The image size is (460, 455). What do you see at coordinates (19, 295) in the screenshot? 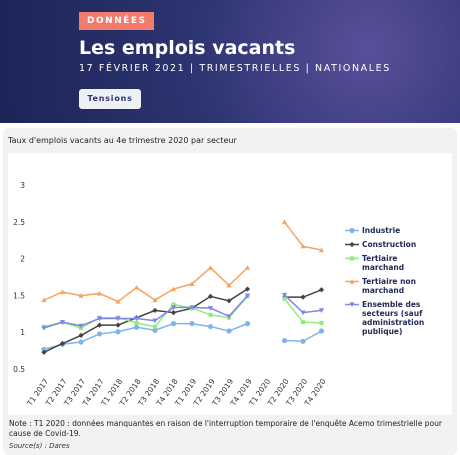
I see `y-tick-label: 1.5` at bounding box center [19, 295].